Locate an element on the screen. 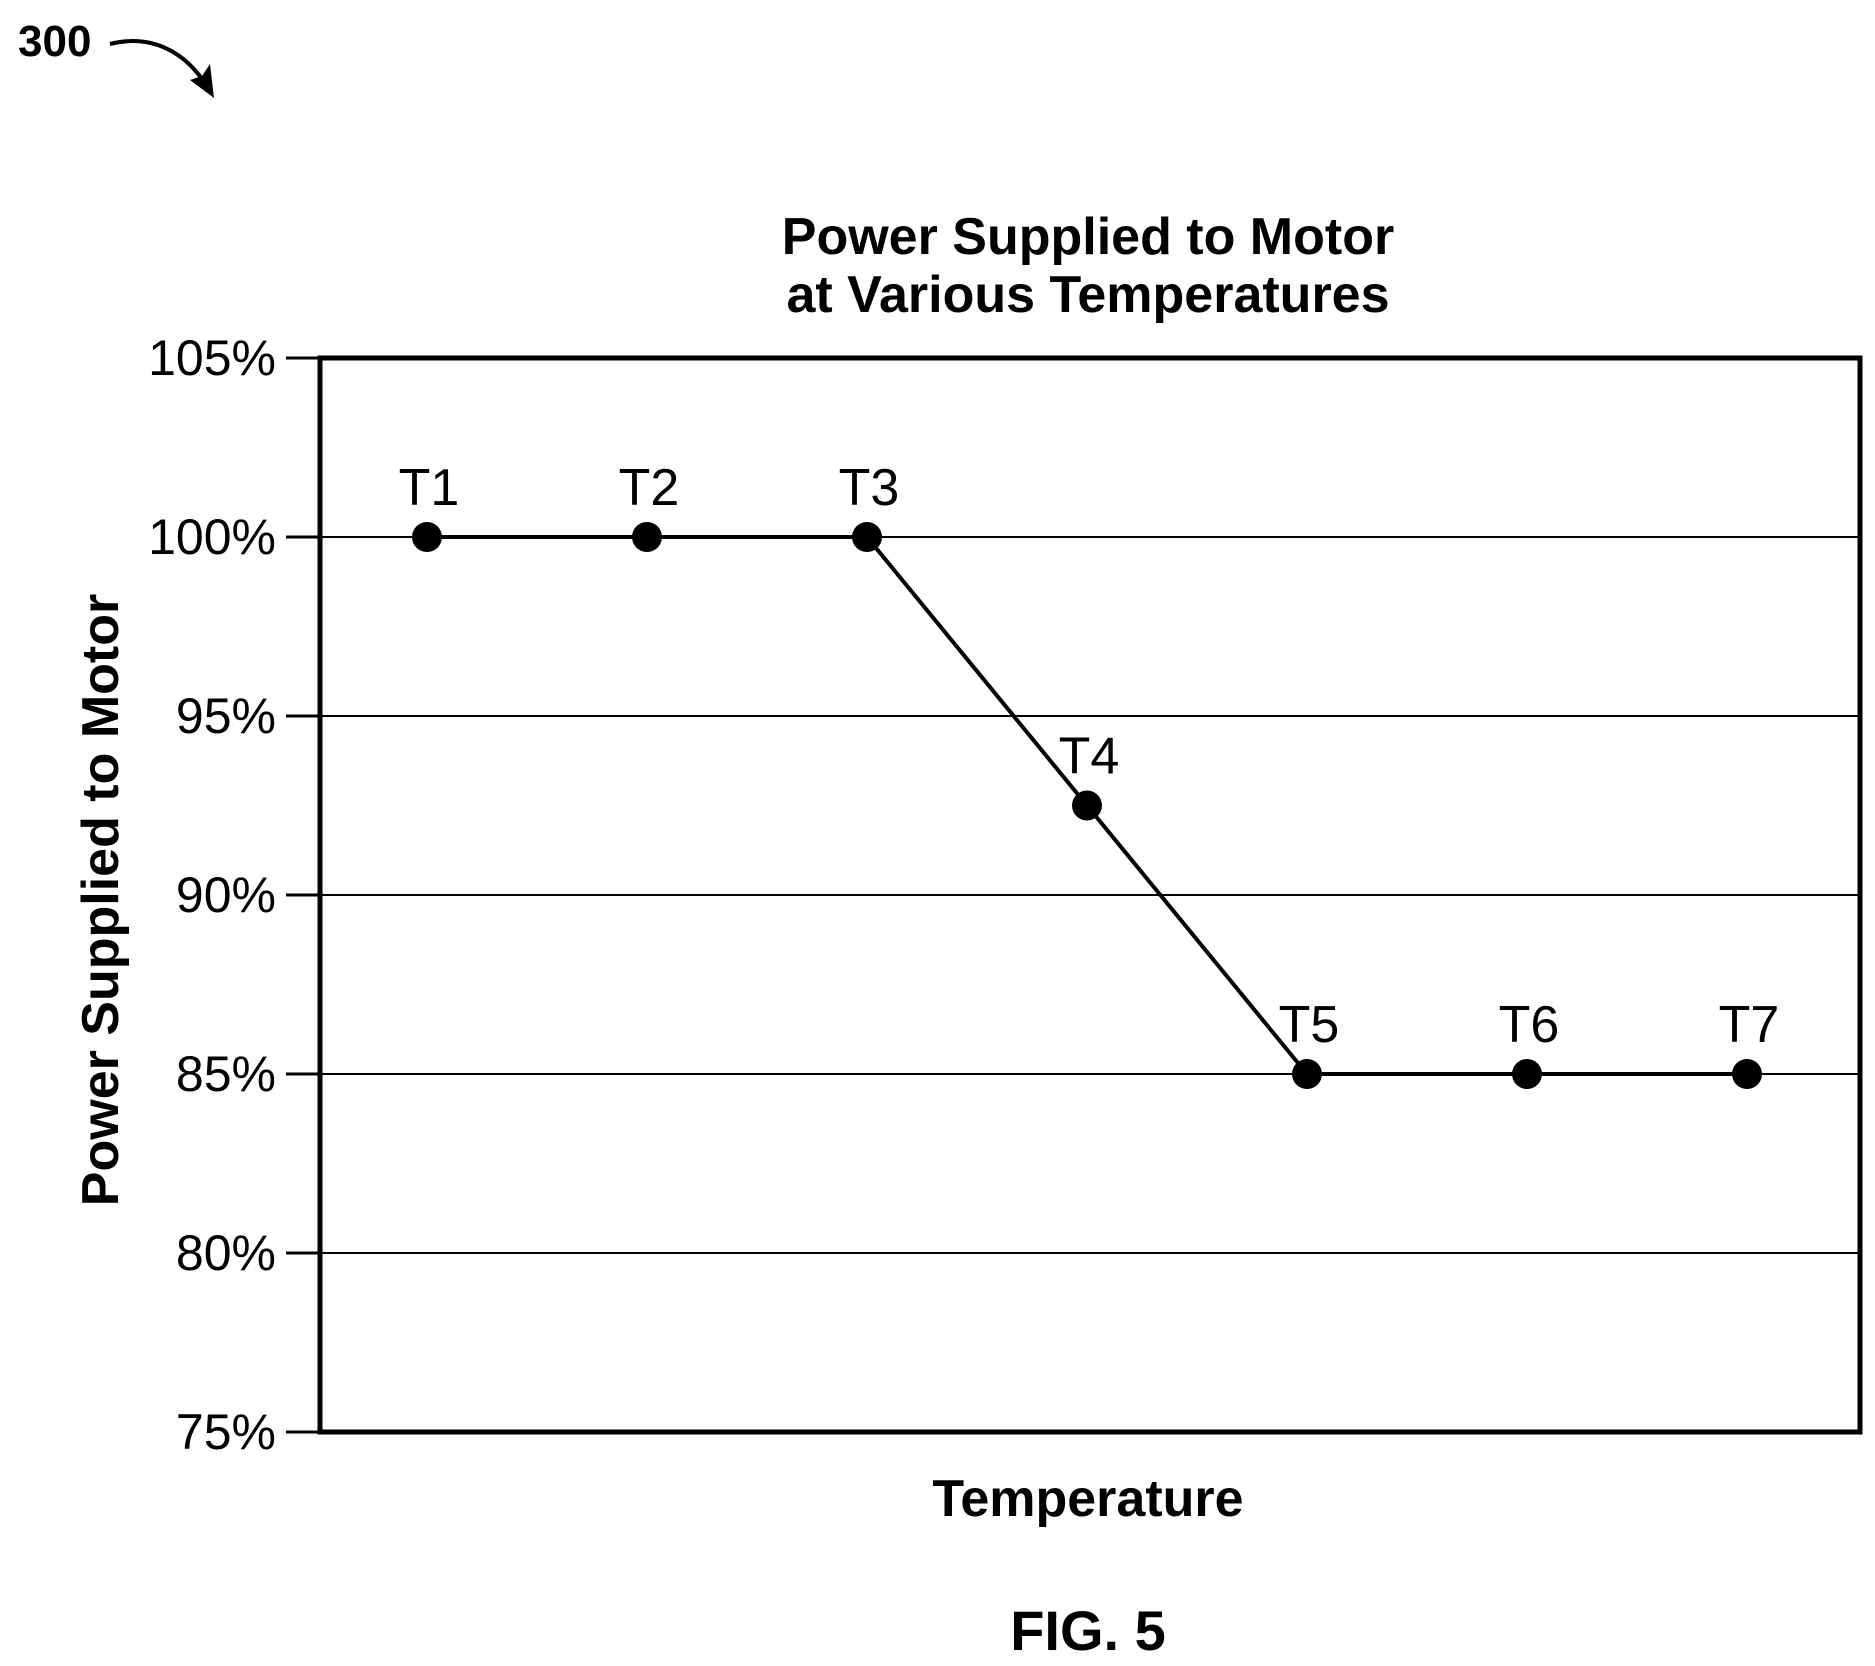 The image size is (1875, 1666). reference-arrow-curve is located at coordinates (159, 64).